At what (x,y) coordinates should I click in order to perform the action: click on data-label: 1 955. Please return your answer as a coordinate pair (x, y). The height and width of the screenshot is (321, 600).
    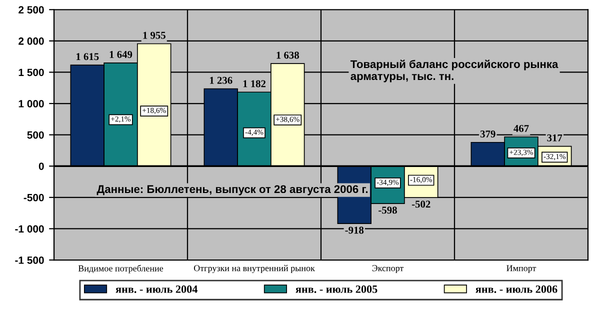
    Looking at the image, I should click on (154, 35).